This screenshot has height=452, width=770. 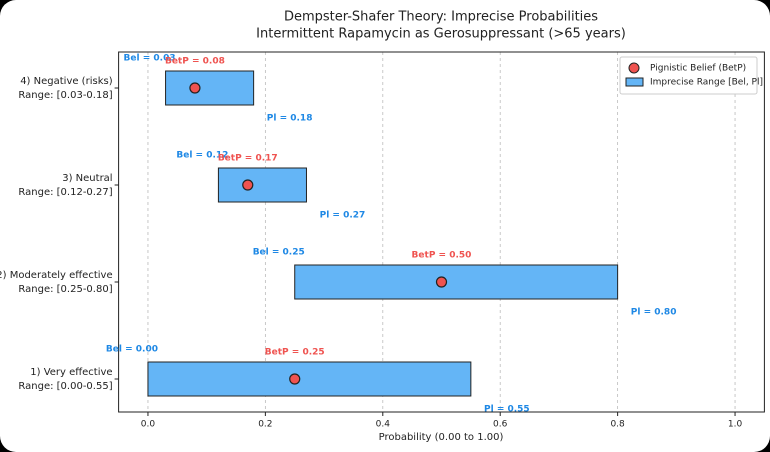 I want to click on y-tick-label: 1) Very effective, so click(x=71, y=372).